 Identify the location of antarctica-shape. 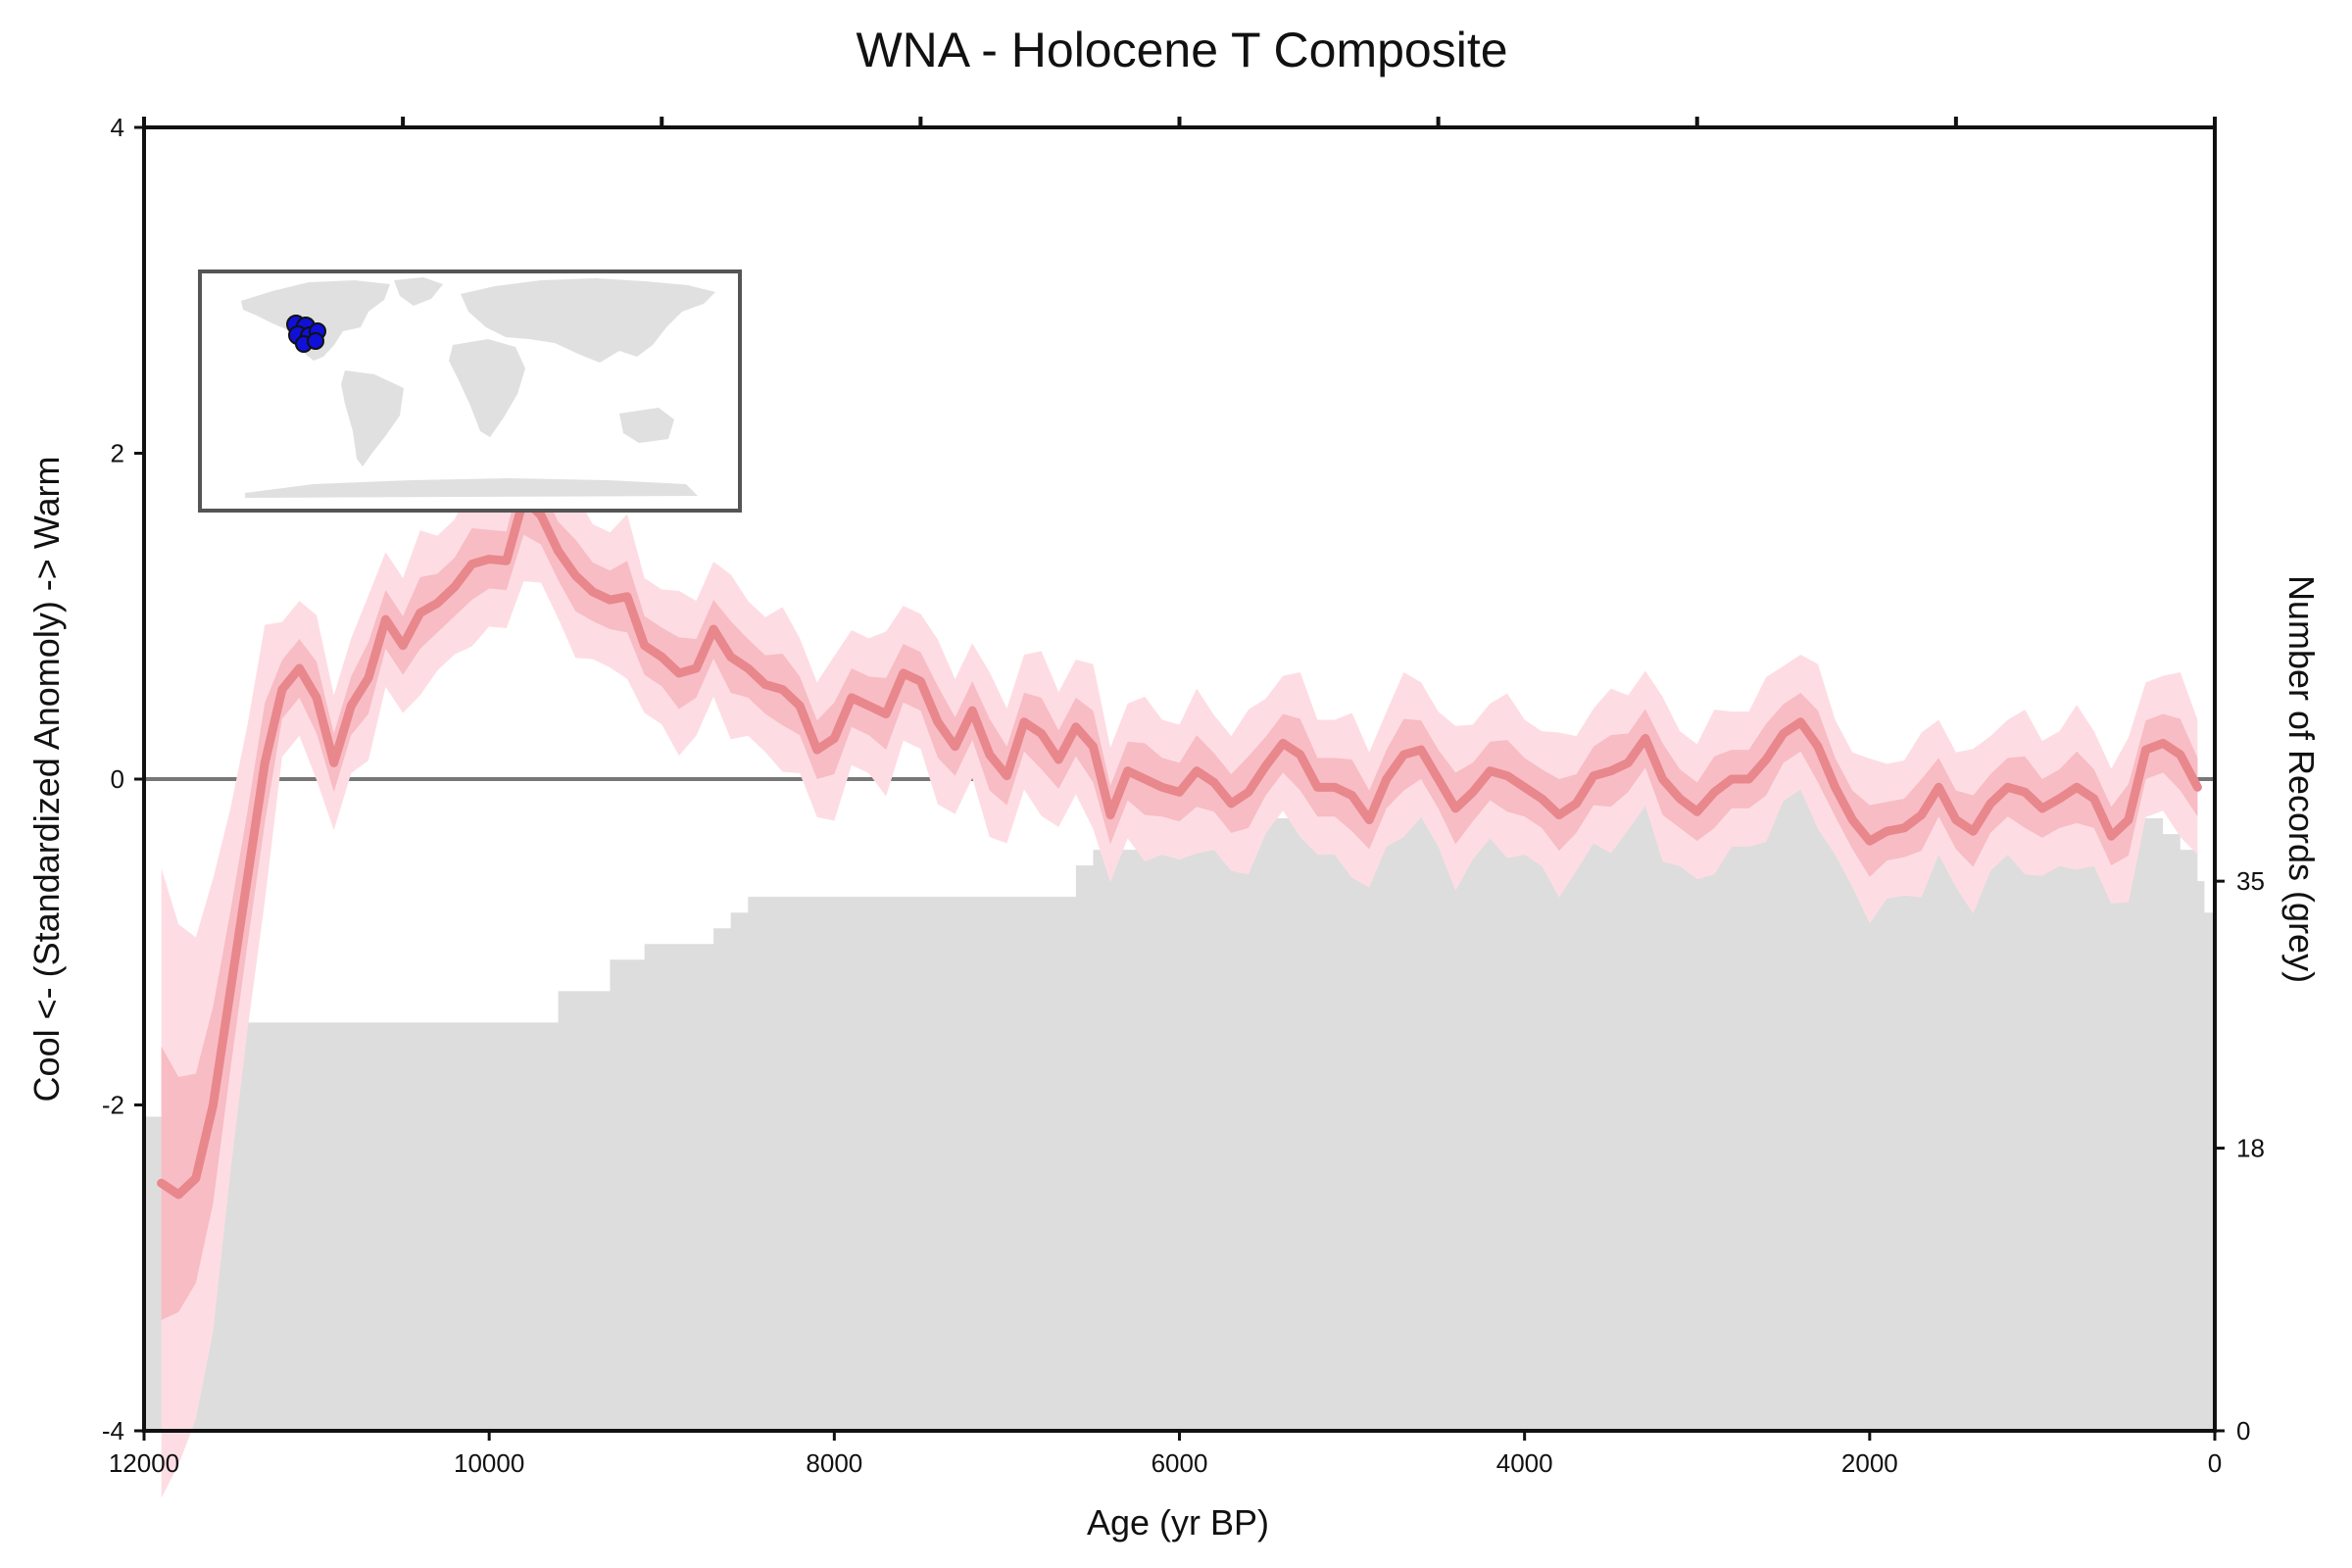
(471, 488).